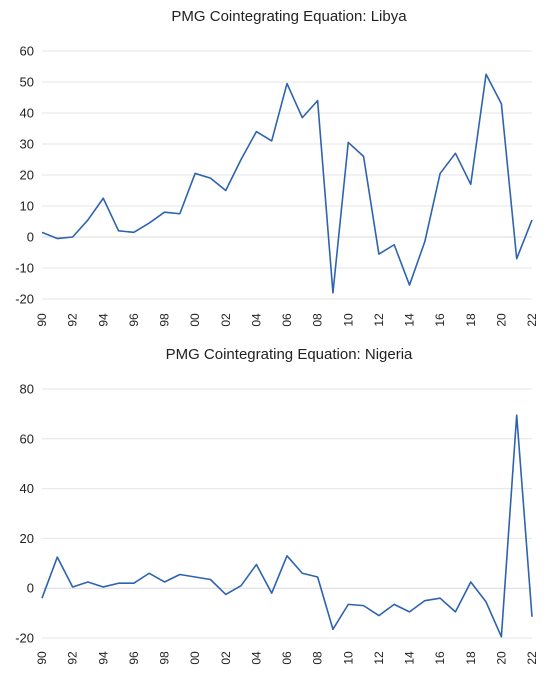  Describe the element at coordinates (289, 354) in the screenshot. I see `chart-title-nigeria: PMG Cointegrating Equation: Nigeria` at that location.